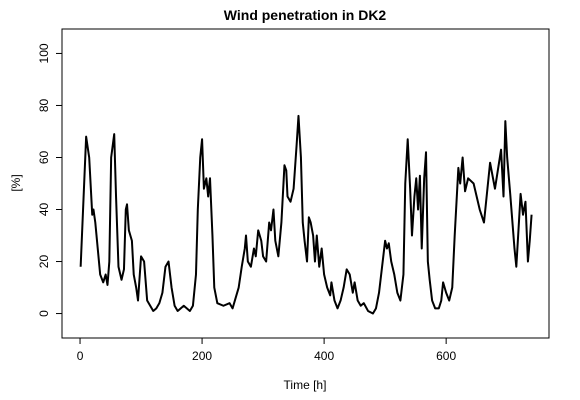  Describe the element at coordinates (44, 313) in the screenshot. I see `y-tick-label: 0` at that location.